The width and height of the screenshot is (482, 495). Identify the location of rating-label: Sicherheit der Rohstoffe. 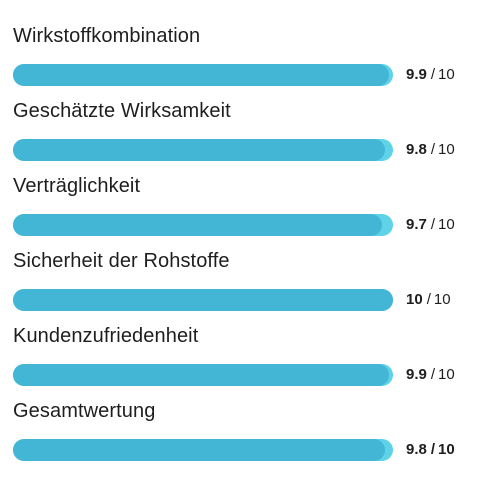
(121, 261).